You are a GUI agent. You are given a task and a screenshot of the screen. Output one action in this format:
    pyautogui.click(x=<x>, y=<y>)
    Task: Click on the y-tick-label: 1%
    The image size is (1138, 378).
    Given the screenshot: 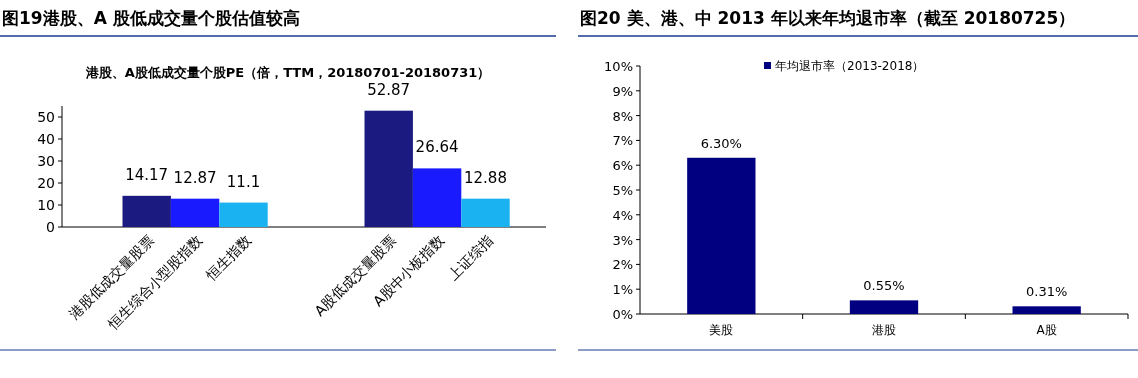 What is the action you would take?
    pyautogui.click(x=622, y=290)
    